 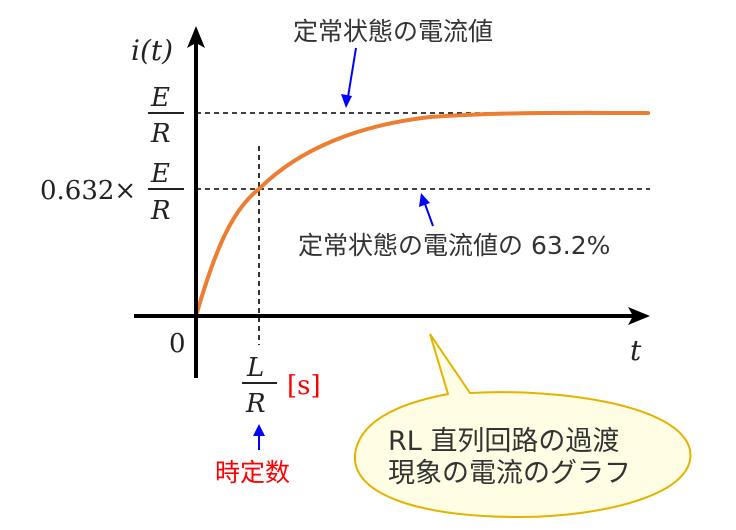 I want to click on time-constant-numerator: L, so click(x=255, y=368).